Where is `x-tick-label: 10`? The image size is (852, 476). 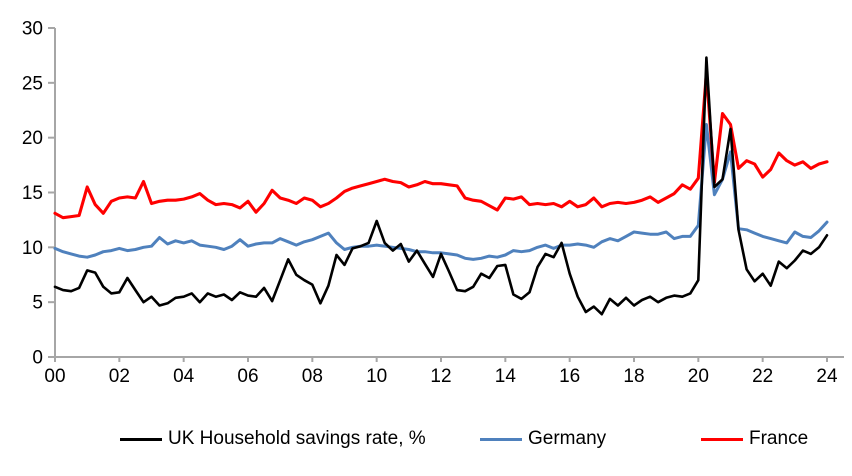 x-tick-label: 10 is located at coordinates (376, 376).